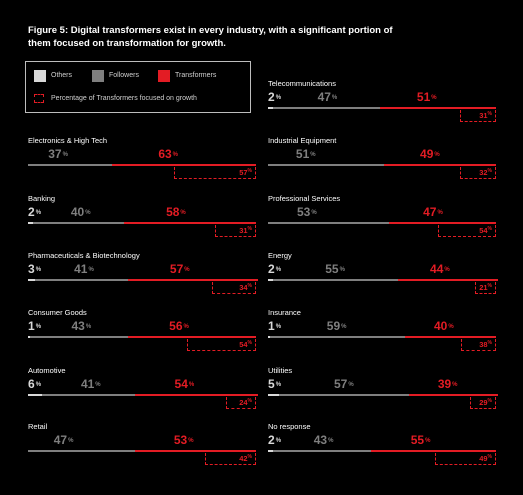 This screenshot has height=495, width=523. I want to click on value-followers: 37%, so click(58, 154).